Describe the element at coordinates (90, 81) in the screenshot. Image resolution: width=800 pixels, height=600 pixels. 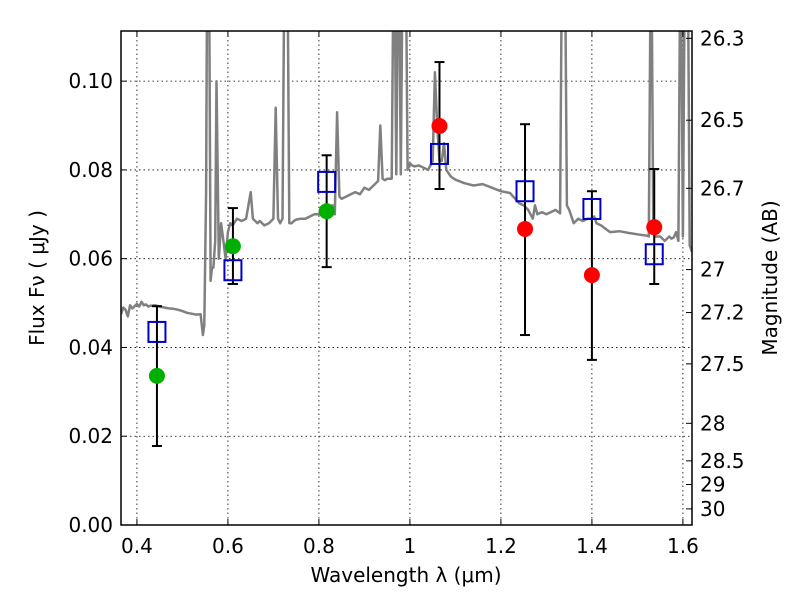
I see `y-tick-label: 0.10` at that location.